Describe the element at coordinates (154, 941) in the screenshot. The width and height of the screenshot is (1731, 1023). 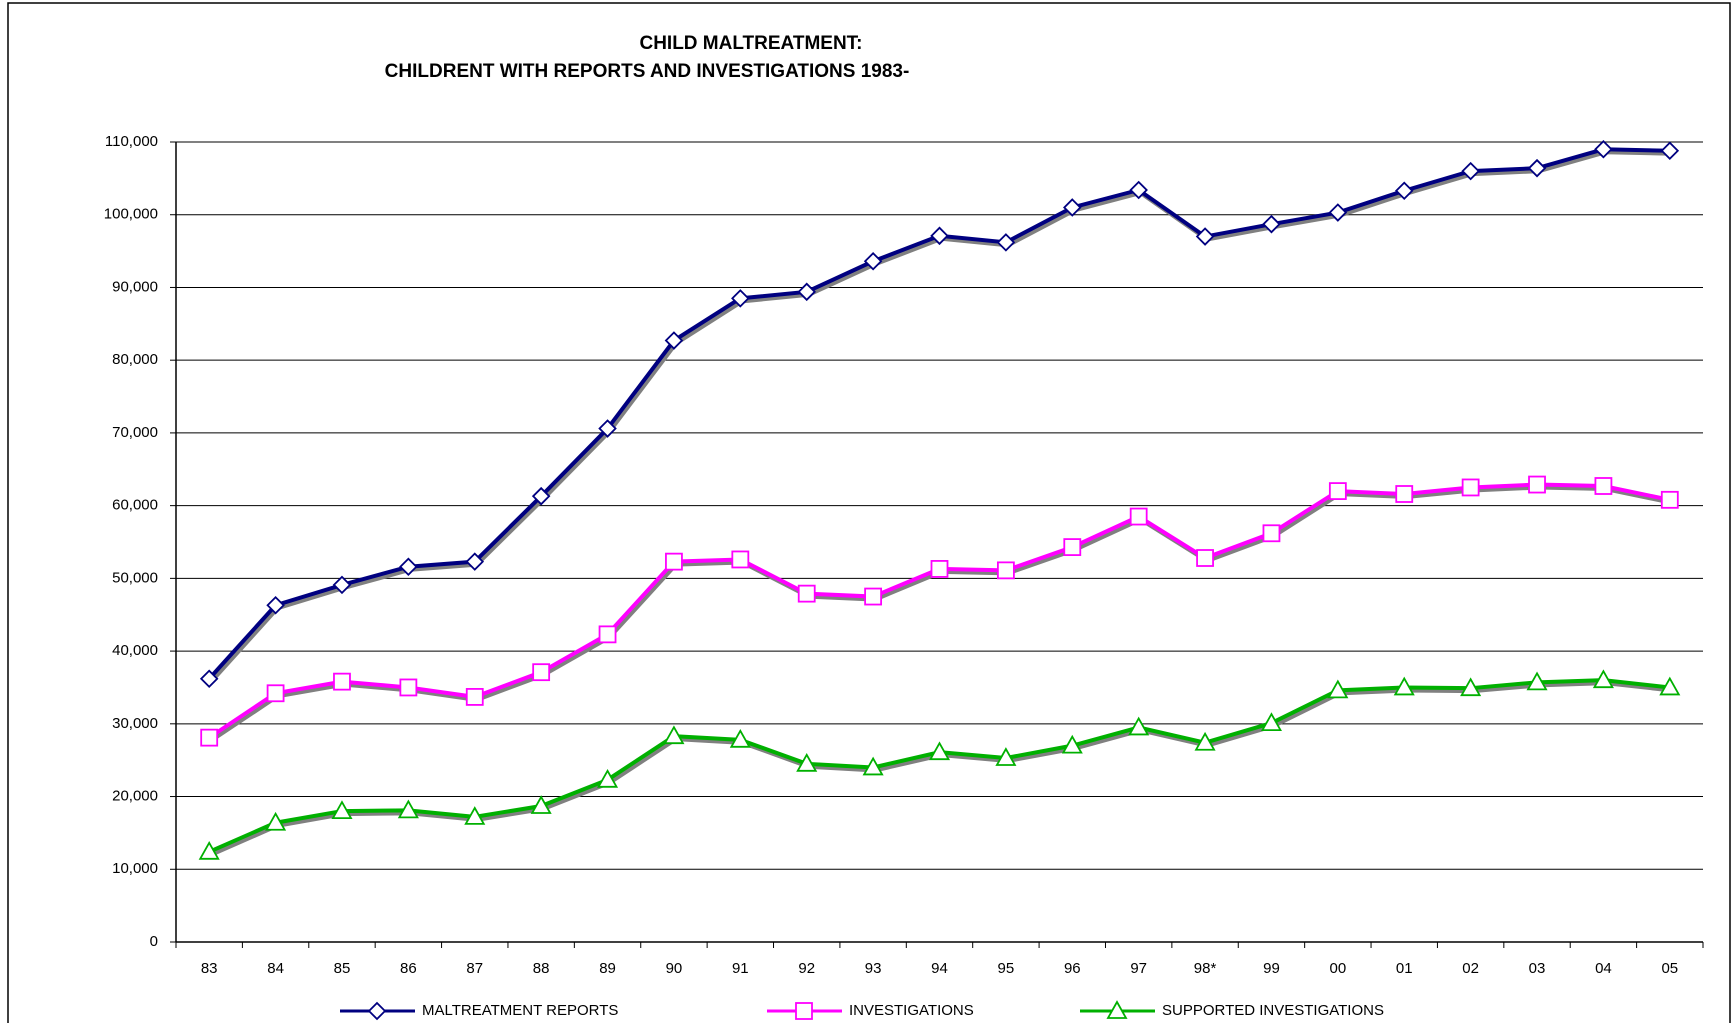
I see `y-tick-label: 0` at that location.